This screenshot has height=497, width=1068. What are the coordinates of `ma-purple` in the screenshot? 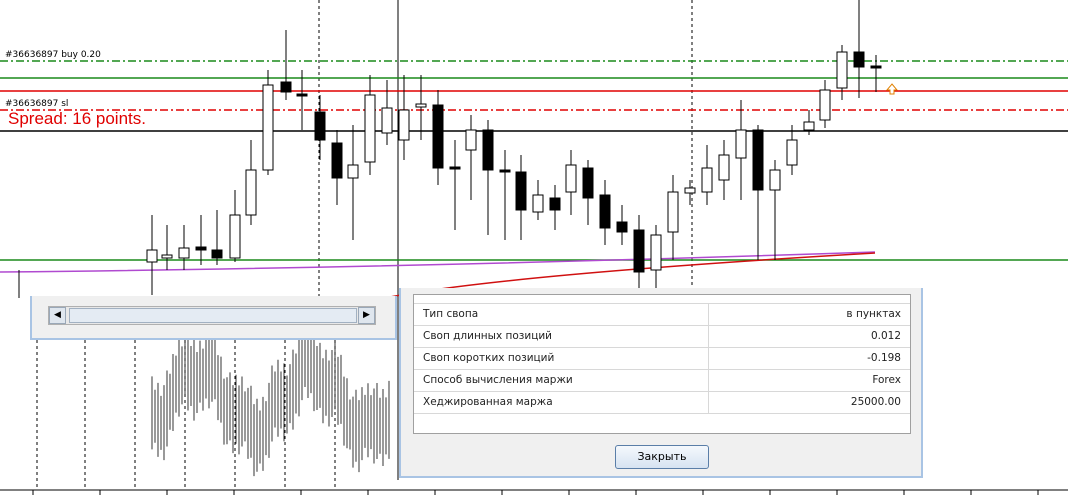 It's located at (438, 262).